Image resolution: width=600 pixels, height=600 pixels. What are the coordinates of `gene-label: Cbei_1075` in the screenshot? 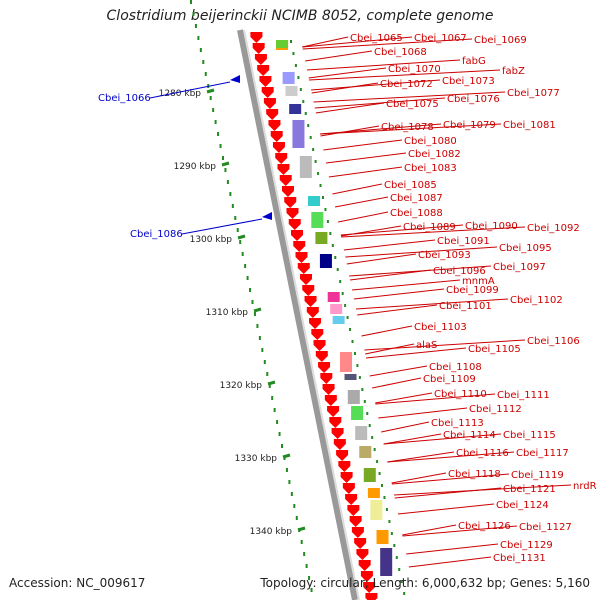 It's located at (412, 104).